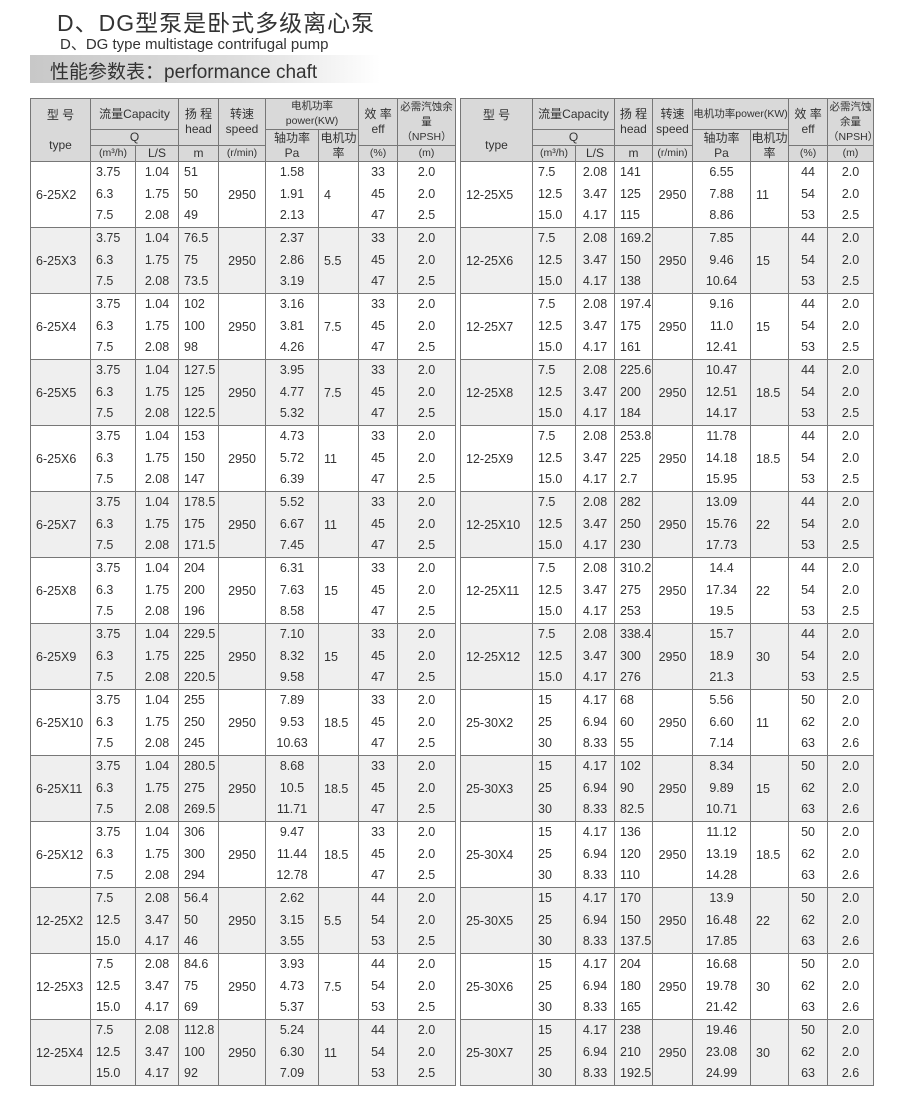  Describe the element at coordinates (292, 743) in the screenshot. I see `value-pa: 10.63` at that location.